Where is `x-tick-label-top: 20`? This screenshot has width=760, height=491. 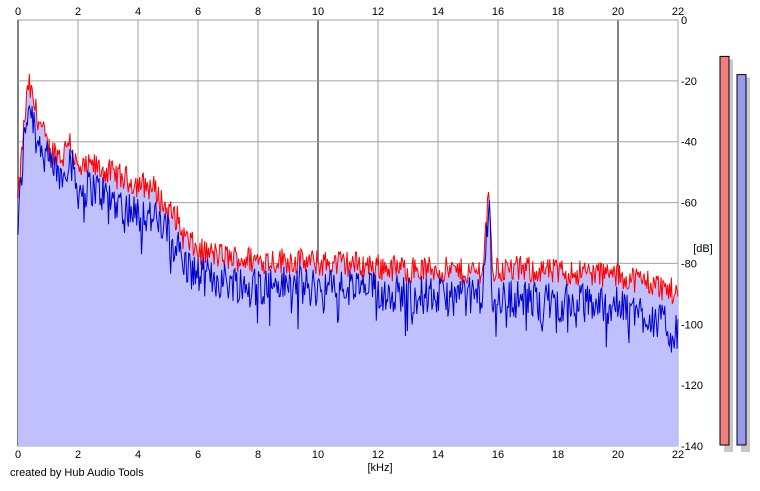
x-tick-label-top: 20 is located at coordinates (618, 12).